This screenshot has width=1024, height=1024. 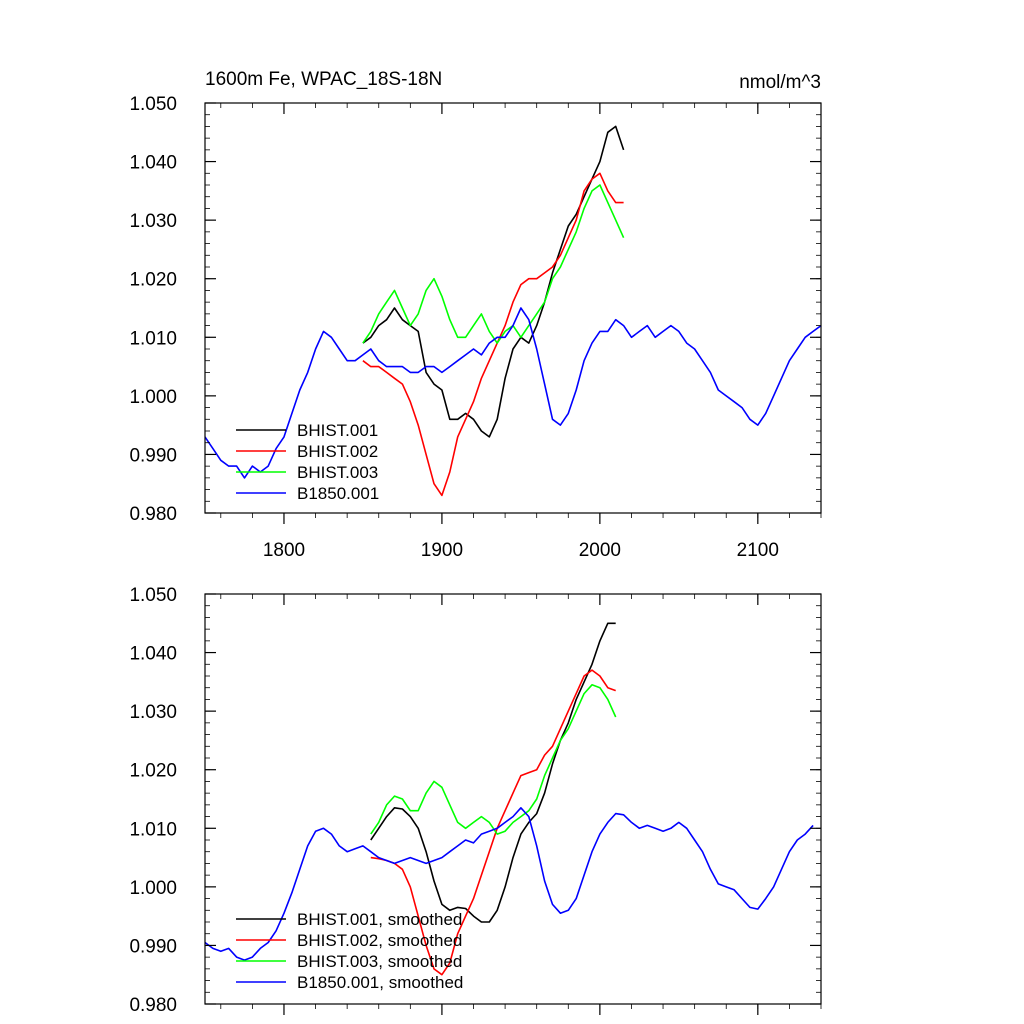 I want to click on x-tick-label: 1900, so click(x=442, y=550).